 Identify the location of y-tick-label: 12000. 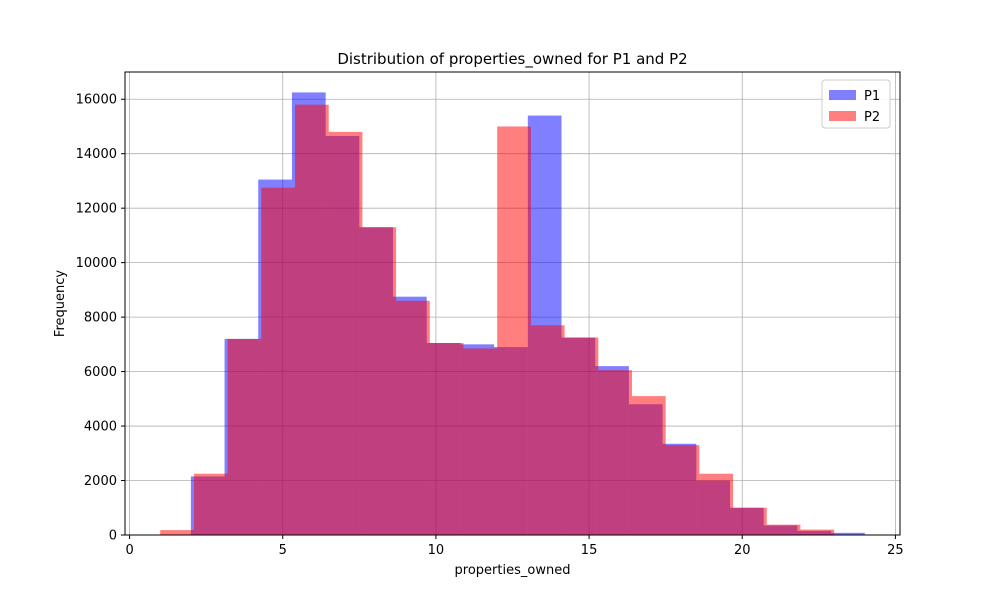
(96, 209).